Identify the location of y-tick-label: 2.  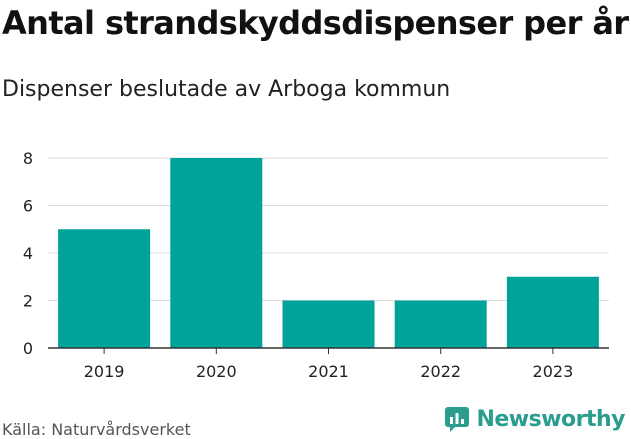
(28, 301).